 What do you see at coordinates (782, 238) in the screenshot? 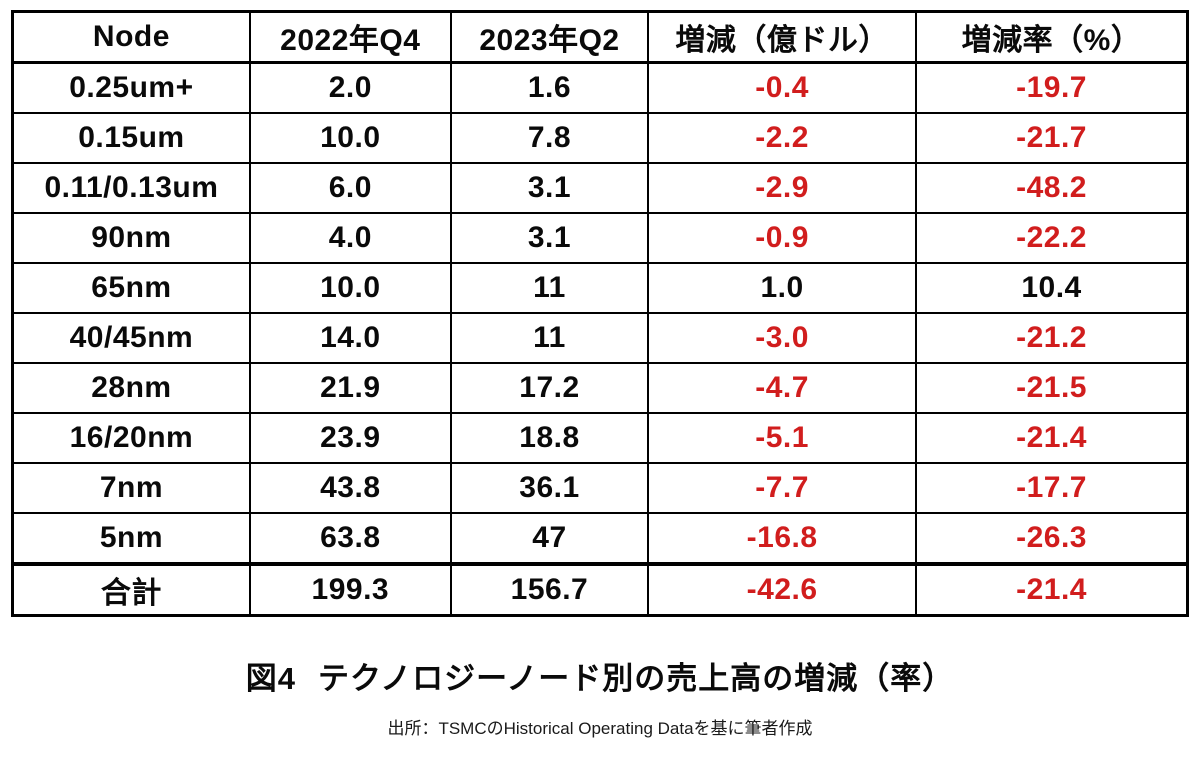
I see `value-cell: -0.9` at bounding box center [782, 238].